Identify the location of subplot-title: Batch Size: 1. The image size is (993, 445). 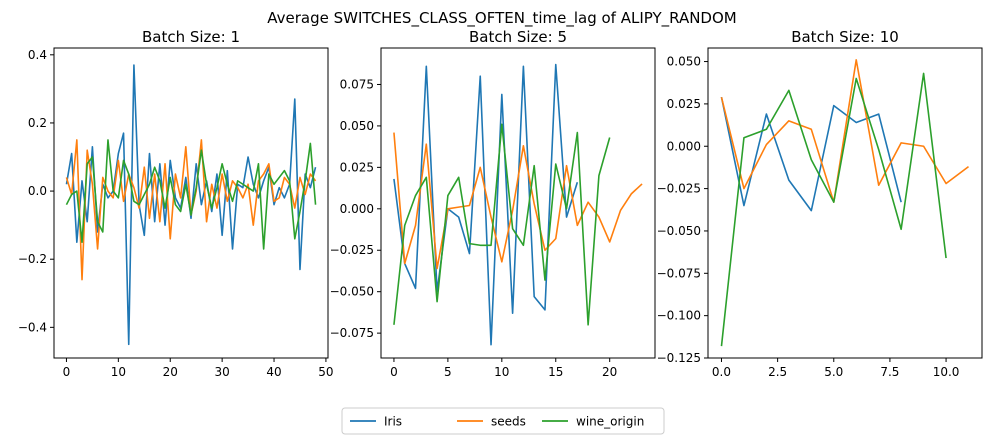
(191, 37).